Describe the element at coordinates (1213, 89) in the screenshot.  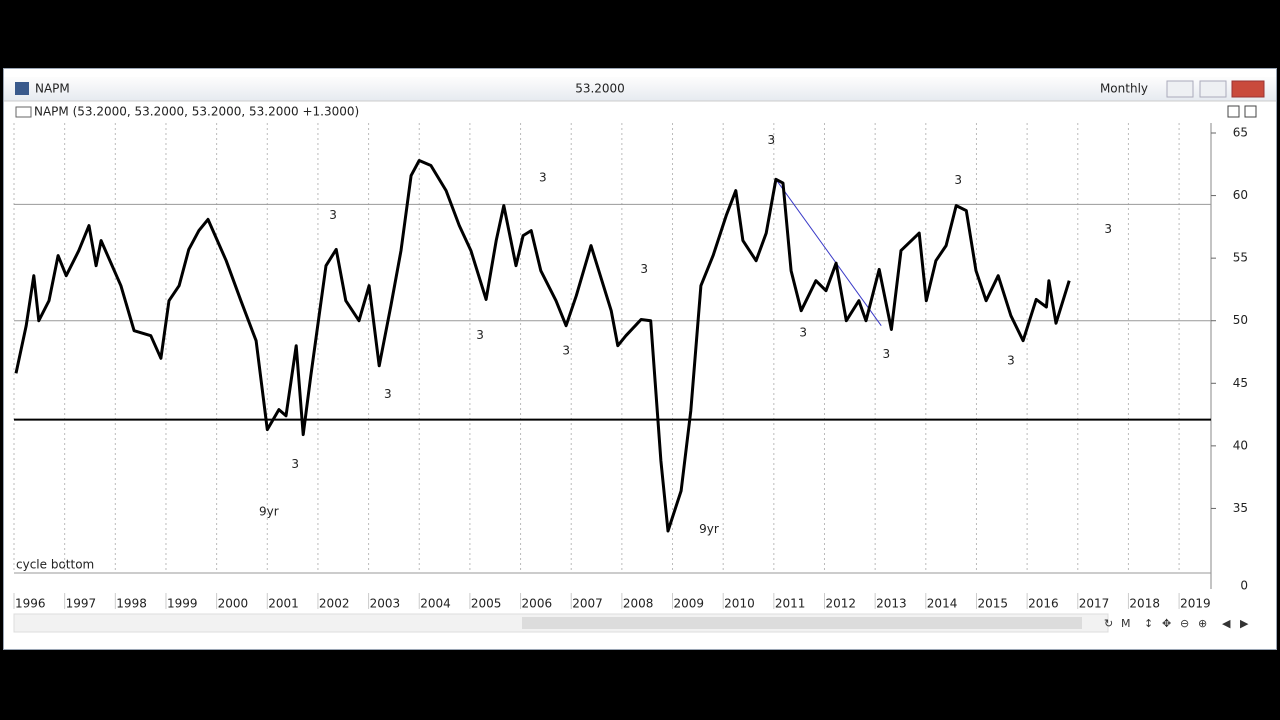
I see `maximize-button` at that location.